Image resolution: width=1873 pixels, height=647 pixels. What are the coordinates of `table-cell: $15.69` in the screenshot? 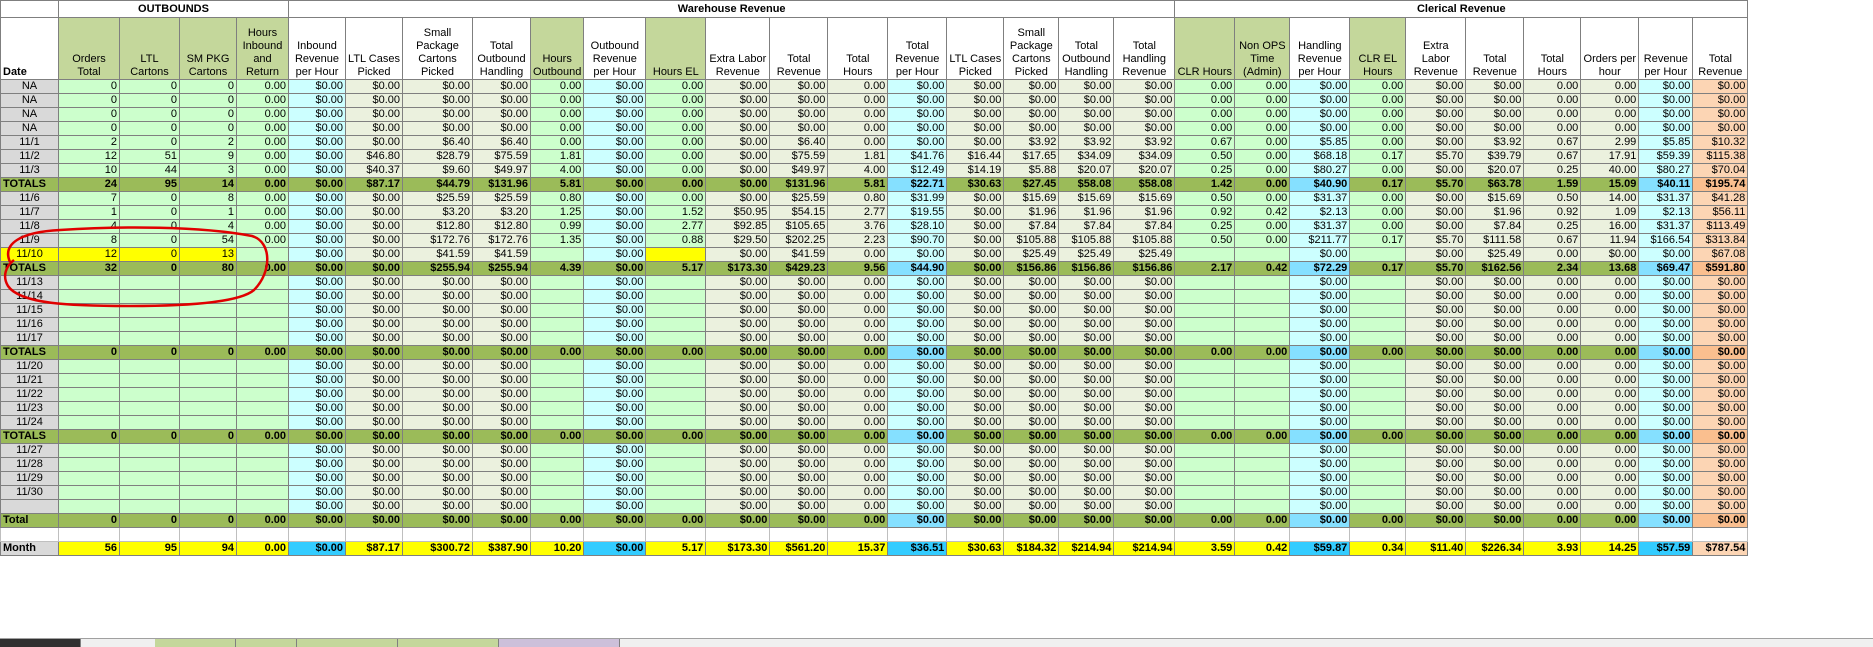 It's located at (1144, 198).